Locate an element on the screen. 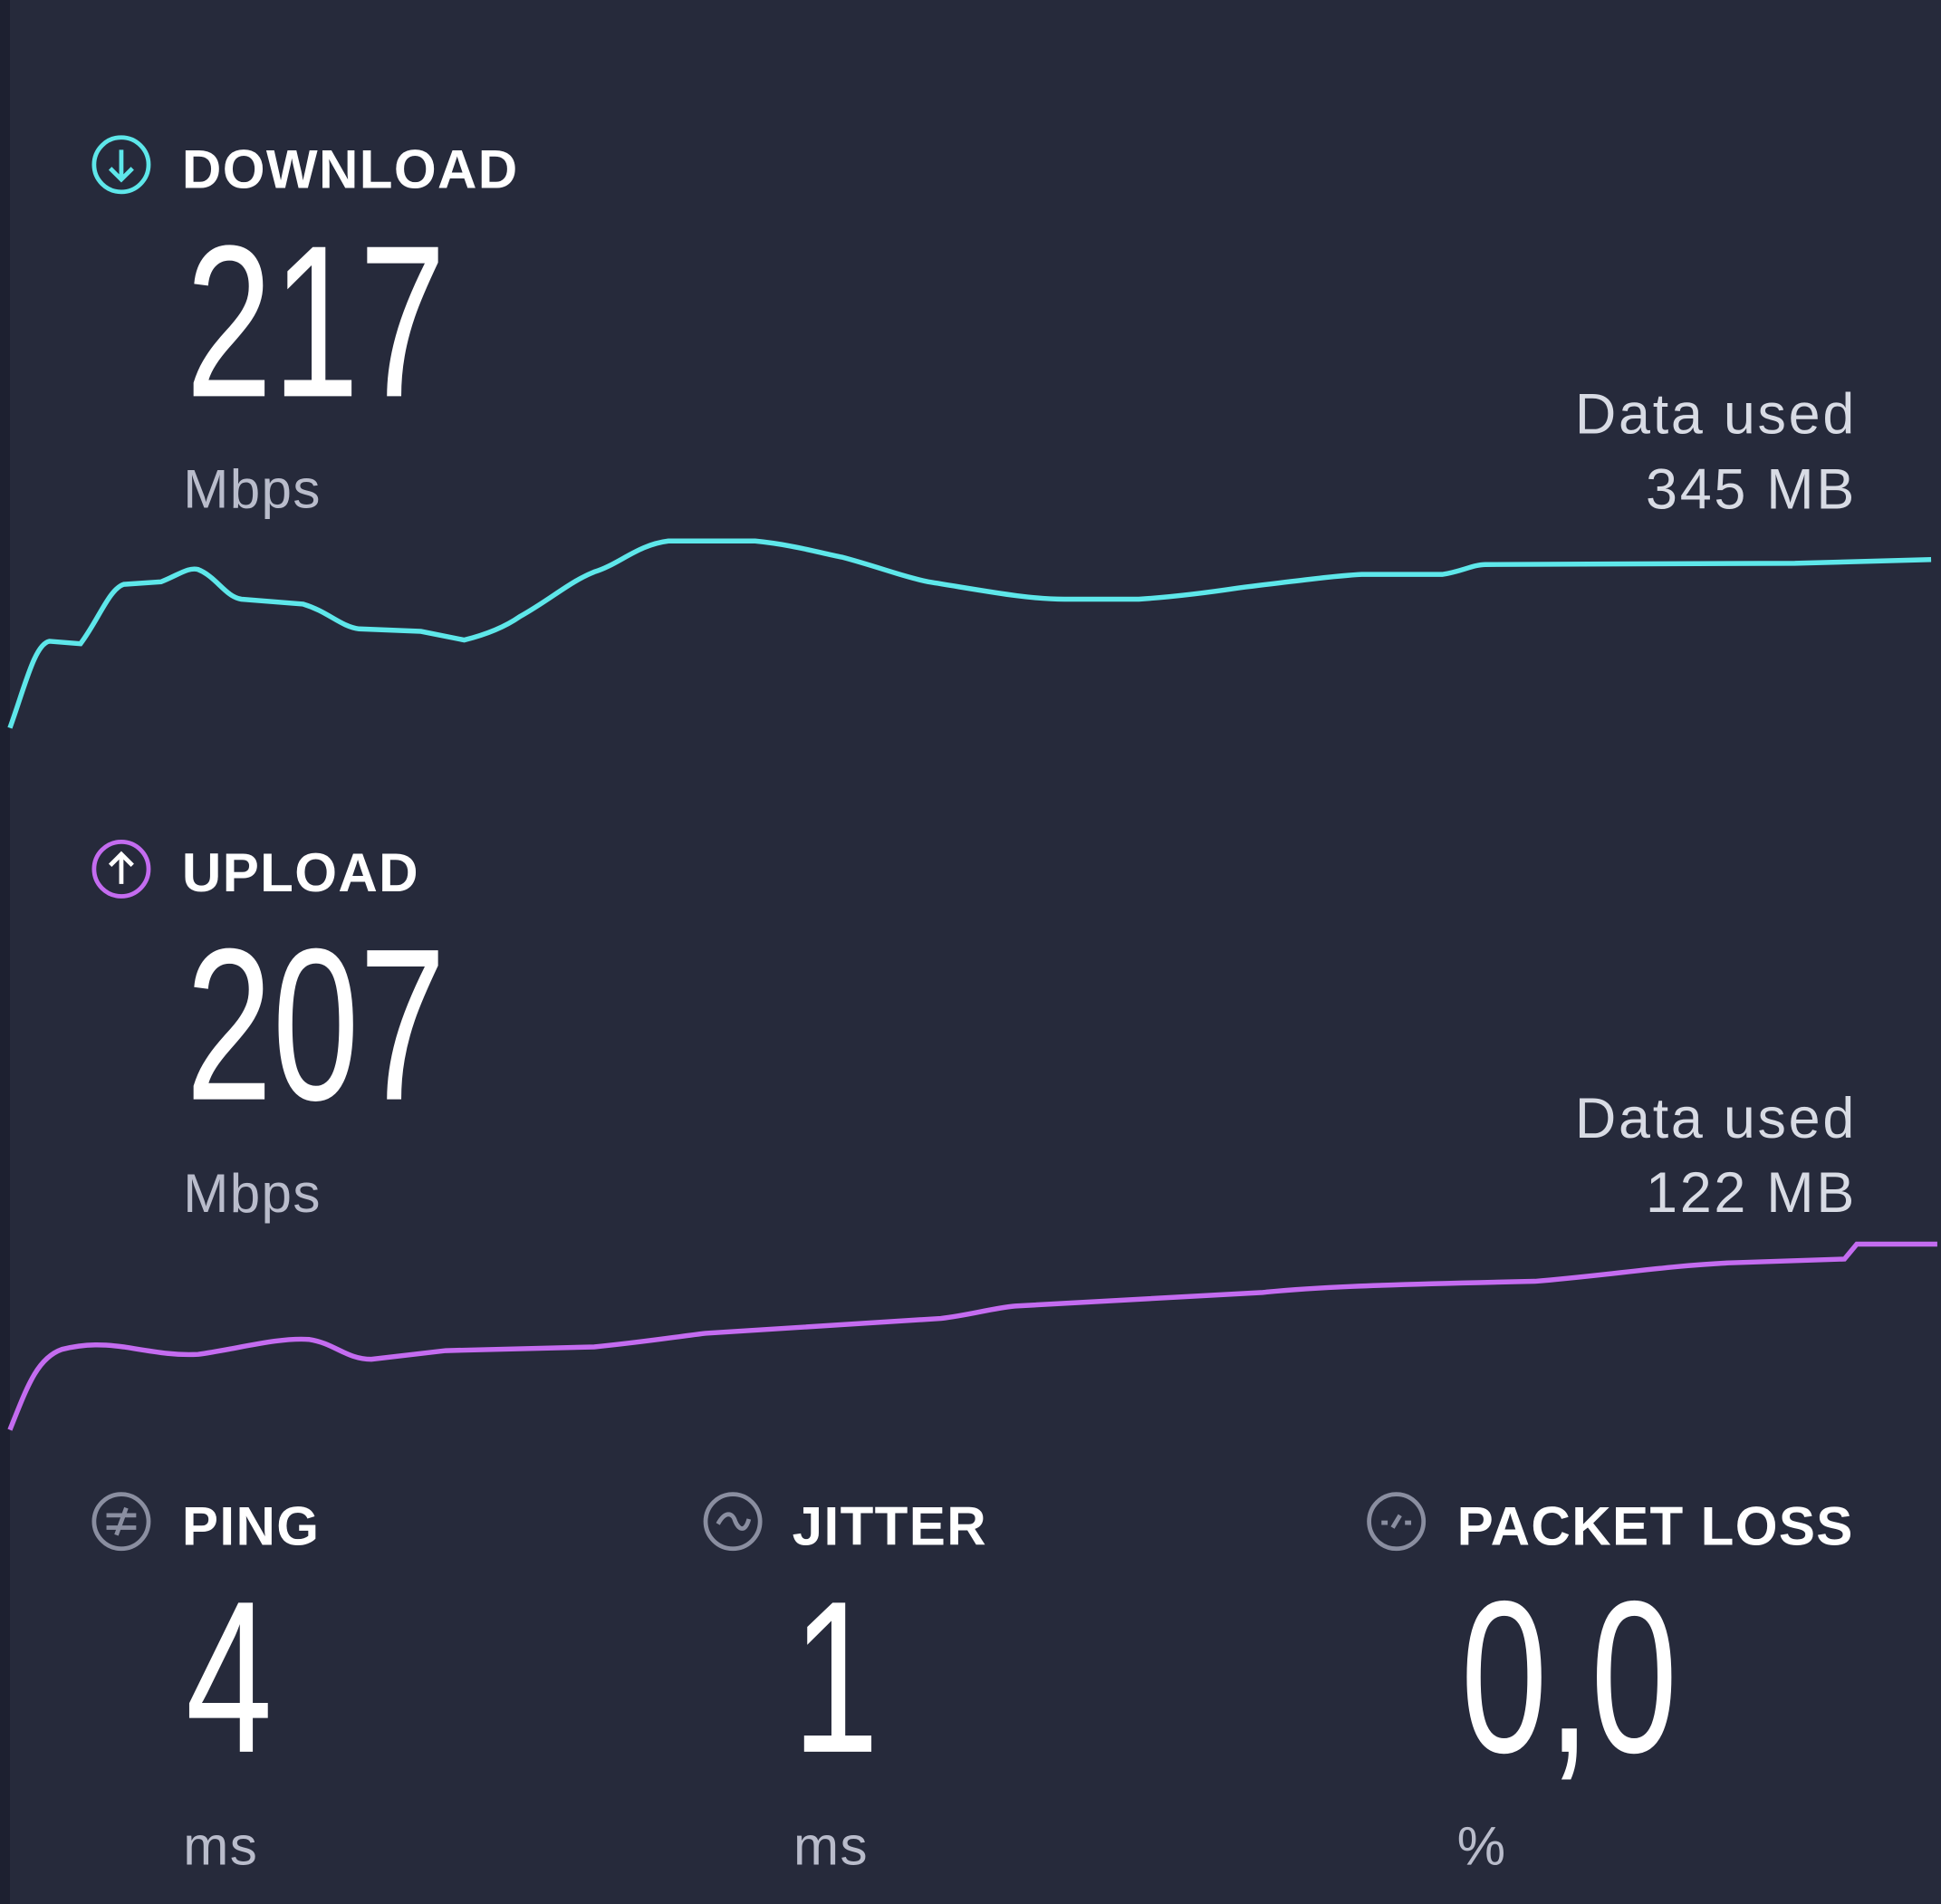 This screenshot has width=1941, height=1904. upload-arrow is located at coordinates (121, 868).